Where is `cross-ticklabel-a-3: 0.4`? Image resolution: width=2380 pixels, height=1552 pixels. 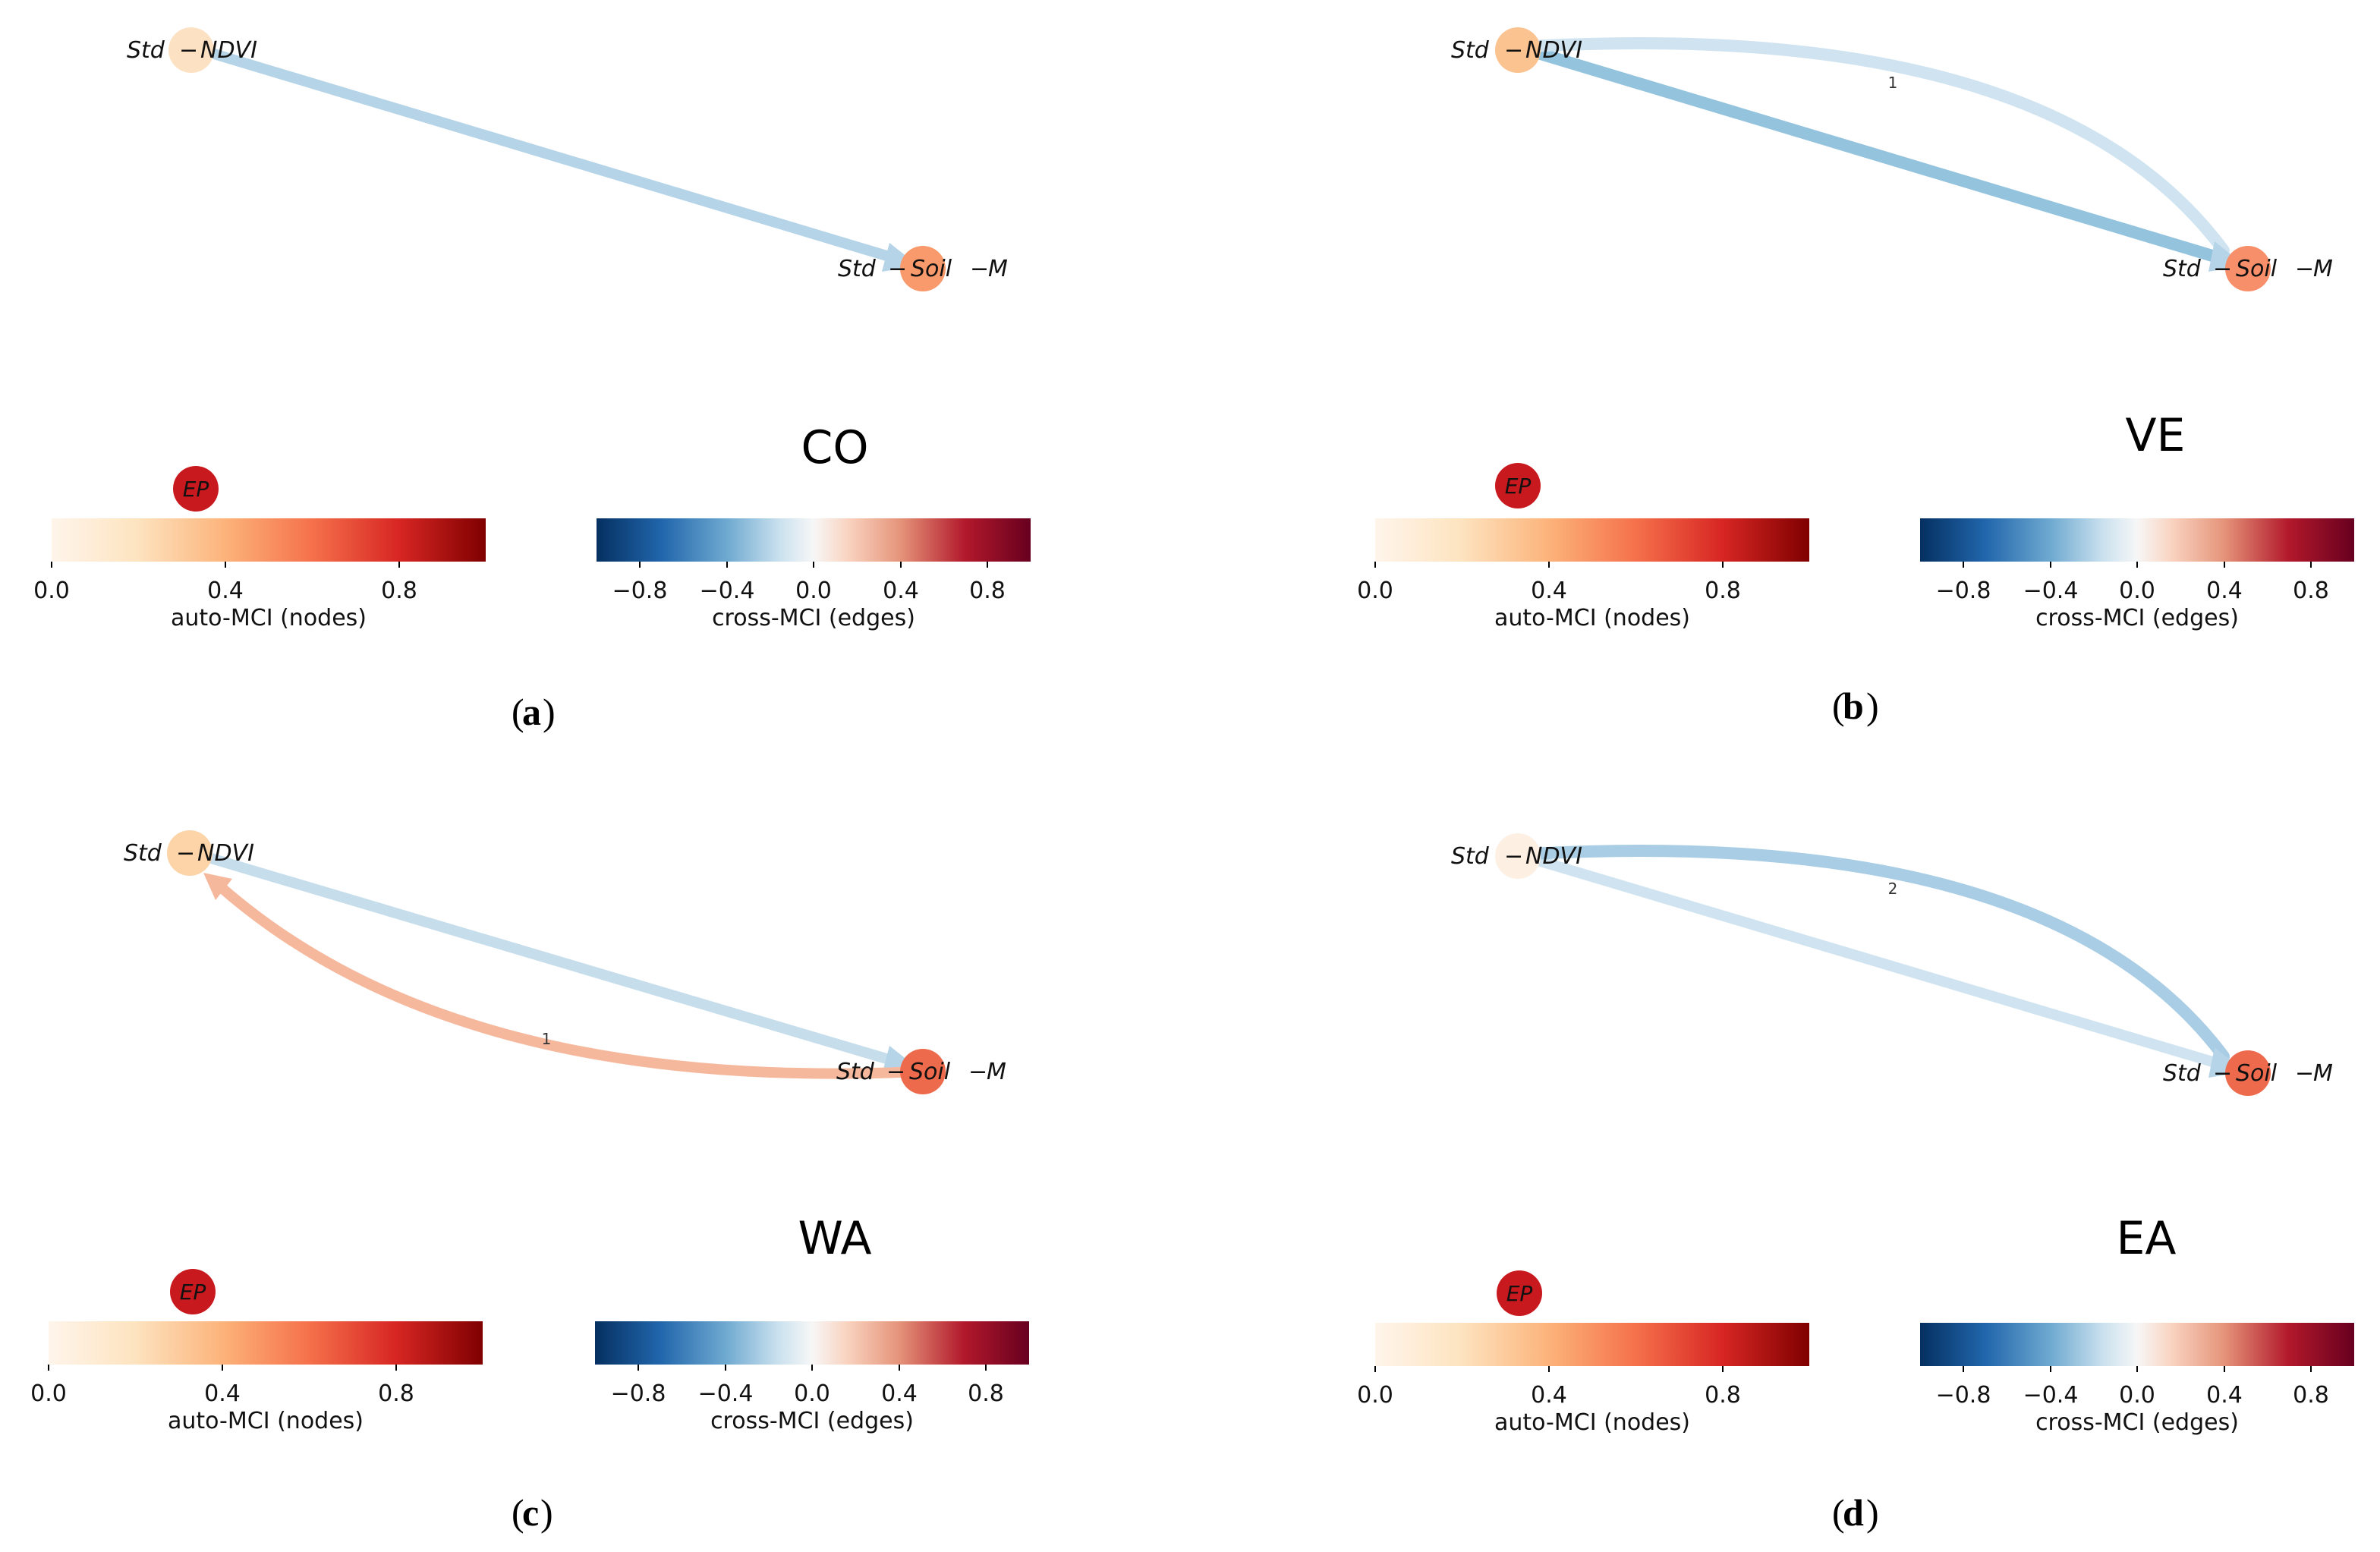
cross-ticklabel-a-3: 0.4 is located at coordinates (901, 591).